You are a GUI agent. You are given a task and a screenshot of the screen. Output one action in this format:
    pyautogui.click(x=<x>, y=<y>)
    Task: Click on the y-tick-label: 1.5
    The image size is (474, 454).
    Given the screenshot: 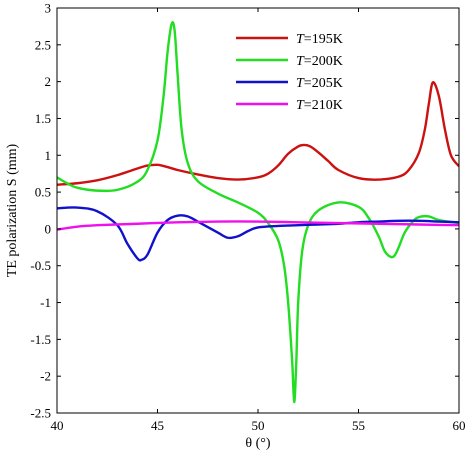 What is the action you would take?
    pyautogui.click(x=43, y=118)
    